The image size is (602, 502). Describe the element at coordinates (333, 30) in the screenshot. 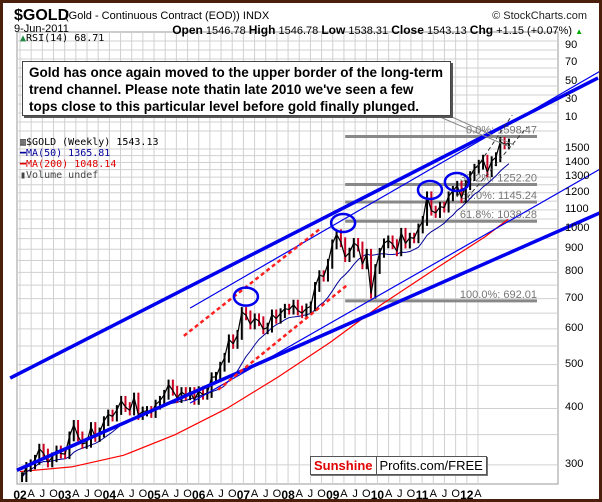

I see `low-label: Low` at that location.